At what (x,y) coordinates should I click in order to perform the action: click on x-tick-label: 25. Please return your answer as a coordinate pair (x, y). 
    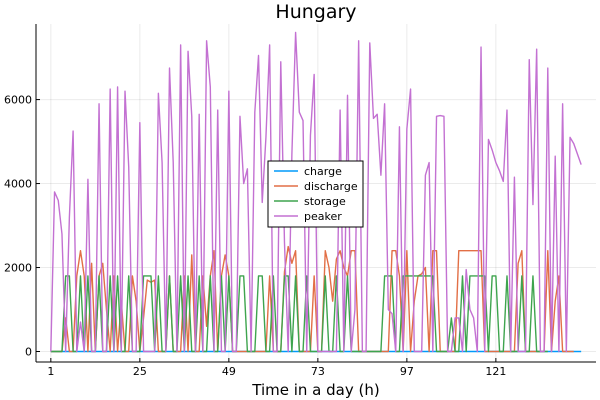
    Looking at the image, I should click on (140, 371).